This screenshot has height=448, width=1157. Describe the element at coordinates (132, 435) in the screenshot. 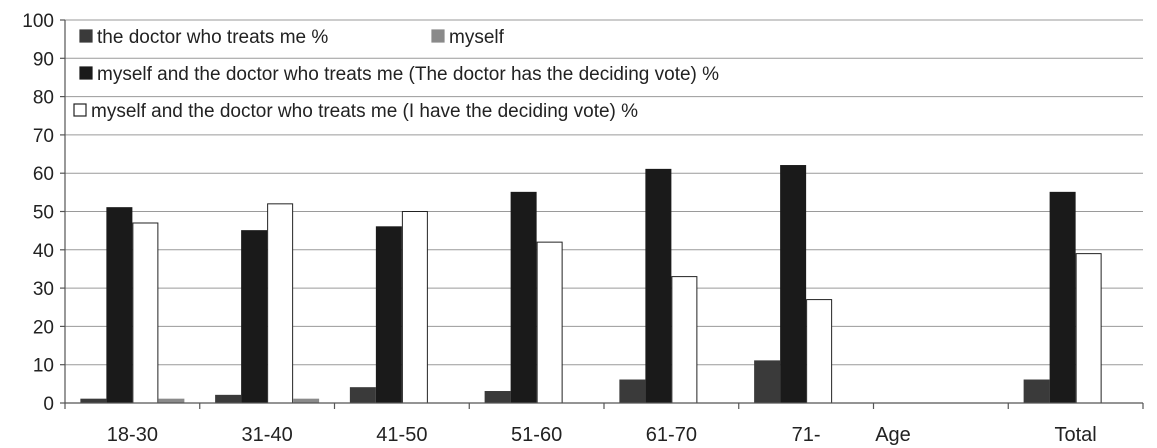

I see `x-tick-label: 18-30` at that location.